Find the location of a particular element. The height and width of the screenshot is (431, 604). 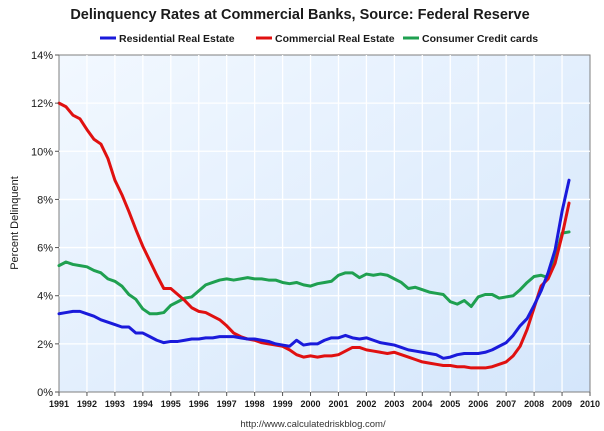

y-axis-label: Percent Delinquent is located at coordinates (15, 223).